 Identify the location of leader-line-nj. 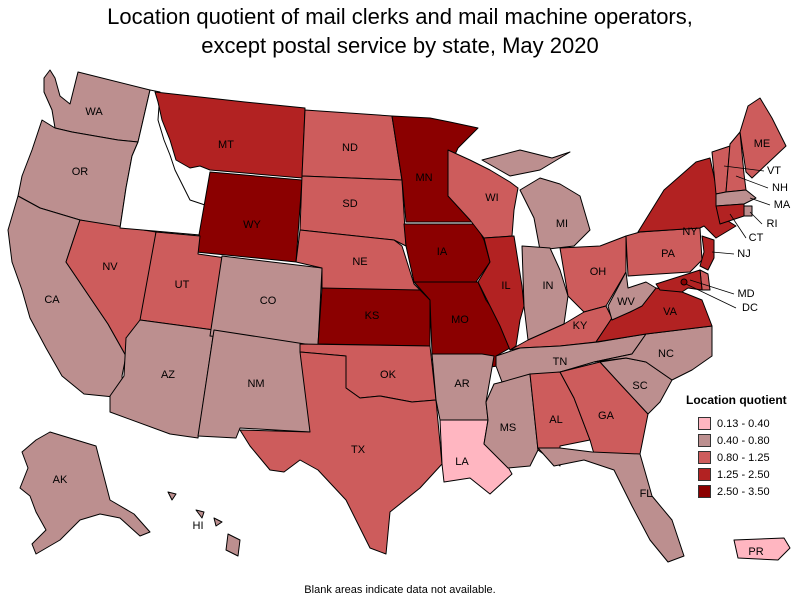
(723, 253).